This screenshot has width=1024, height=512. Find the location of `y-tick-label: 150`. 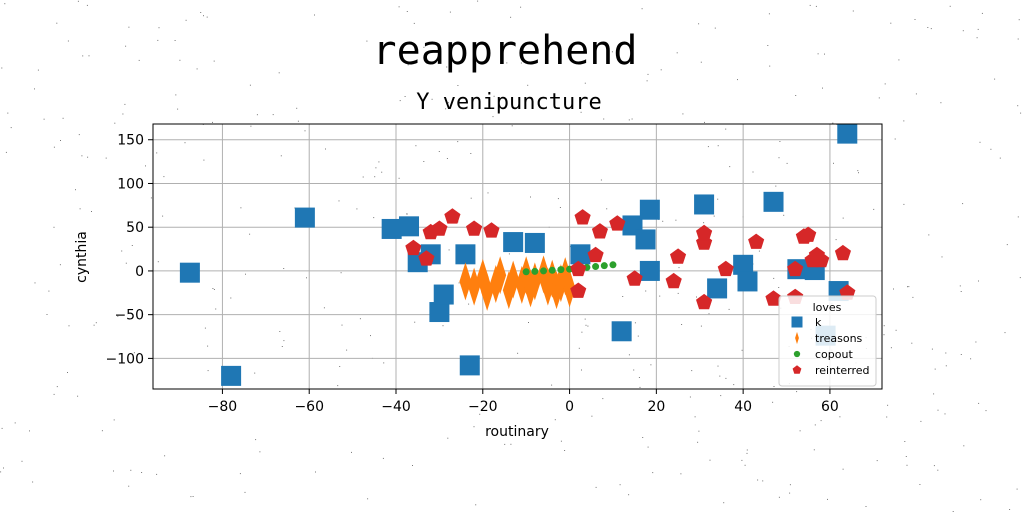

y-tick-label: 150 is located at coordinates (130, 141).